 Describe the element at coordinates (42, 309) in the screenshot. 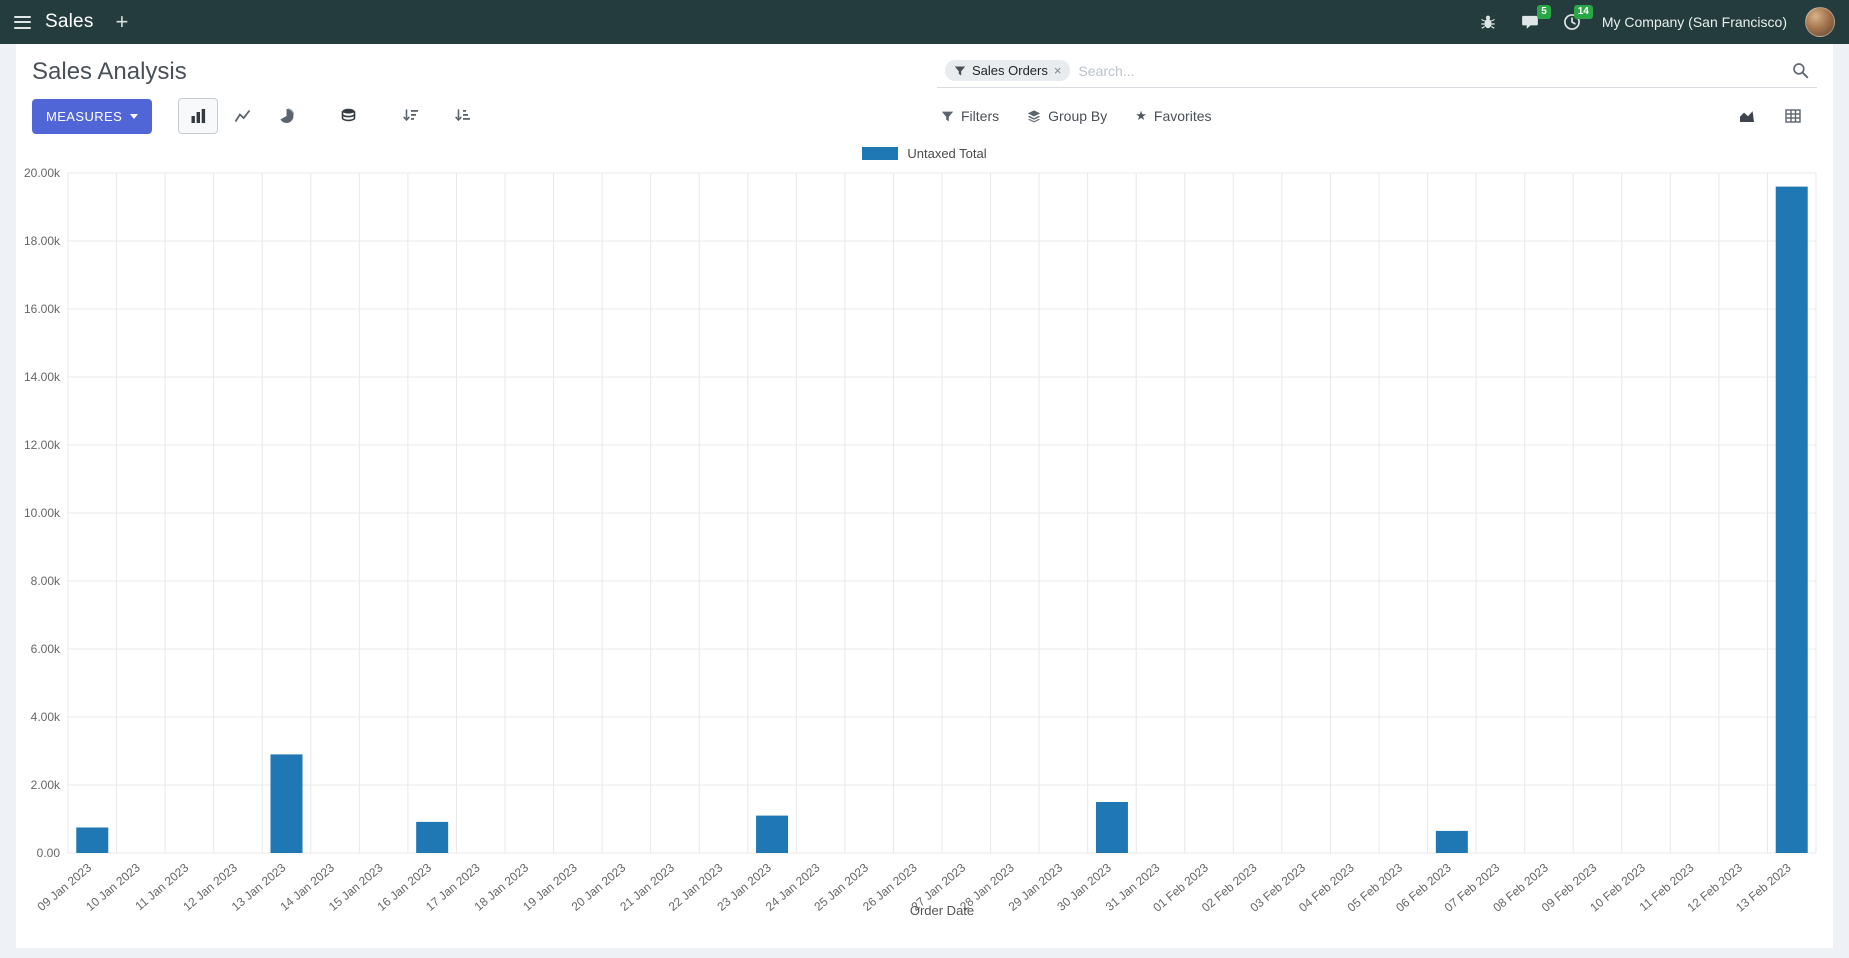

I see `svg-text: 16.00k` at that location.